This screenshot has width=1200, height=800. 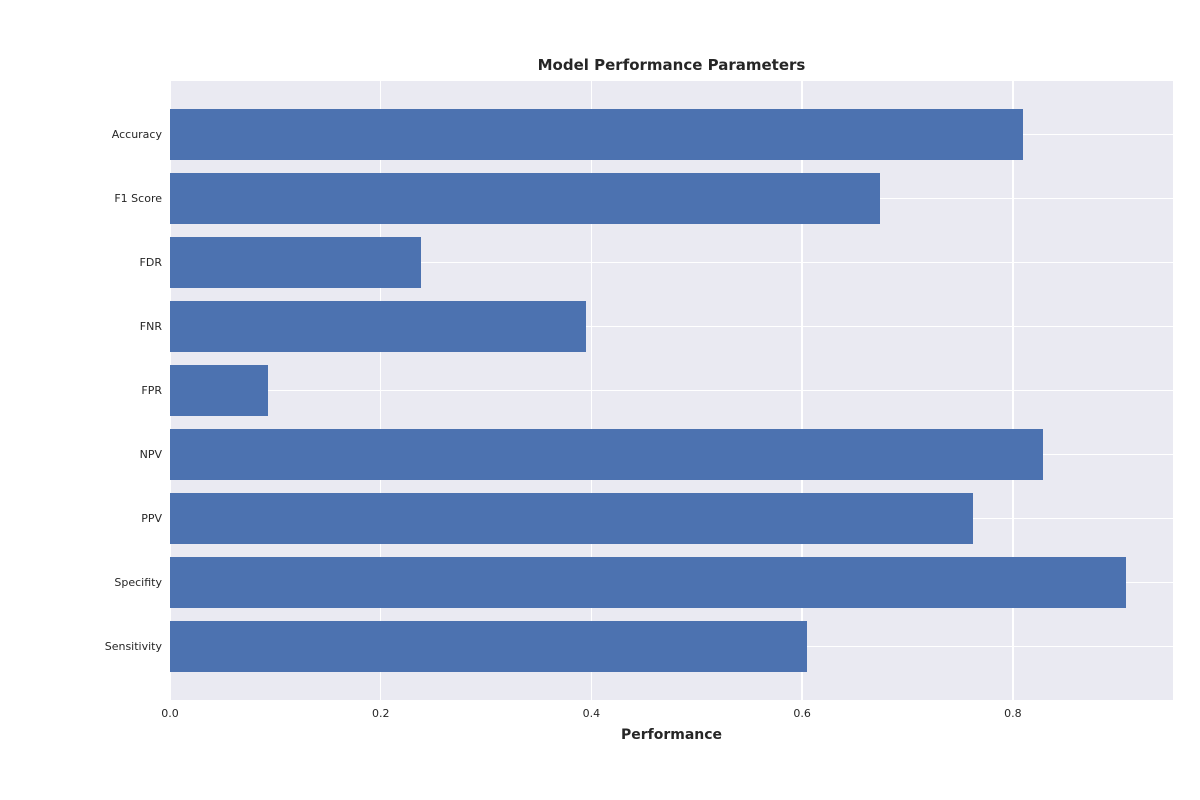 I want to click on y-tick-label: FPR, so click(x=151, y=390).